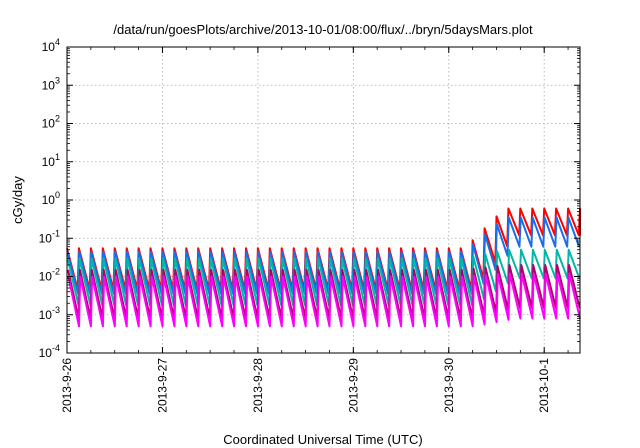  I want to click on y-tick-label: 10³, so click(51, 83).